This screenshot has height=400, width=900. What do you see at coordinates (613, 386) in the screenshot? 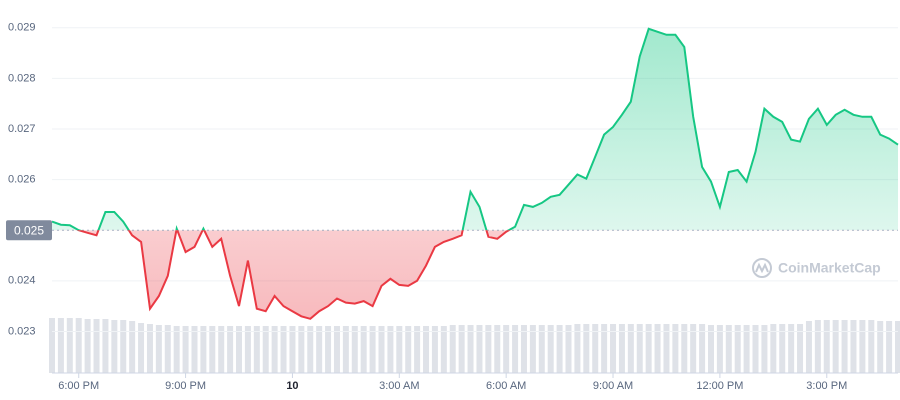
I see `x-tick-label: 9:00 AM` at bounding box center [613, 386].